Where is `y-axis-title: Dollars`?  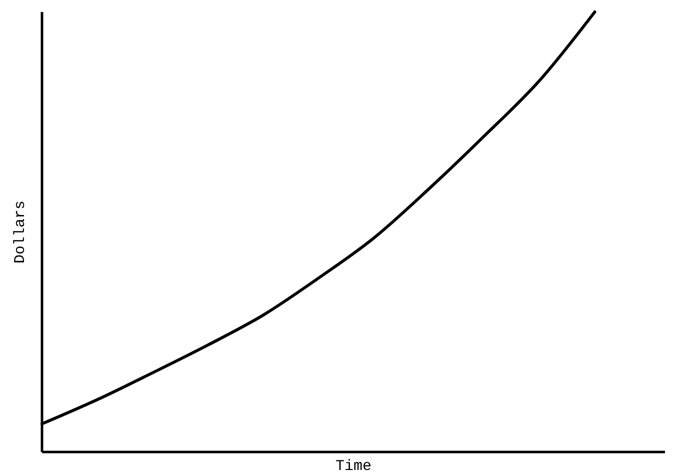 y-axis-title: Dollars is located at coordinates (20, 232).